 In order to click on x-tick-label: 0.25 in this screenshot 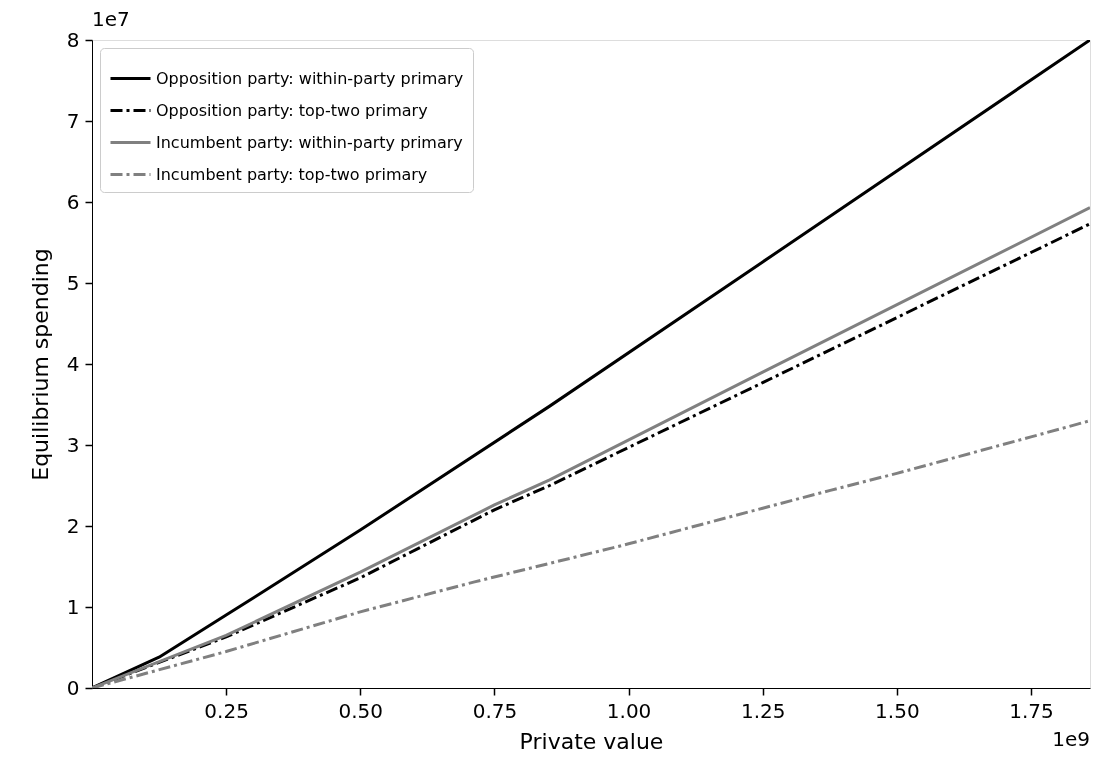, I will do `click(226, 710)`.